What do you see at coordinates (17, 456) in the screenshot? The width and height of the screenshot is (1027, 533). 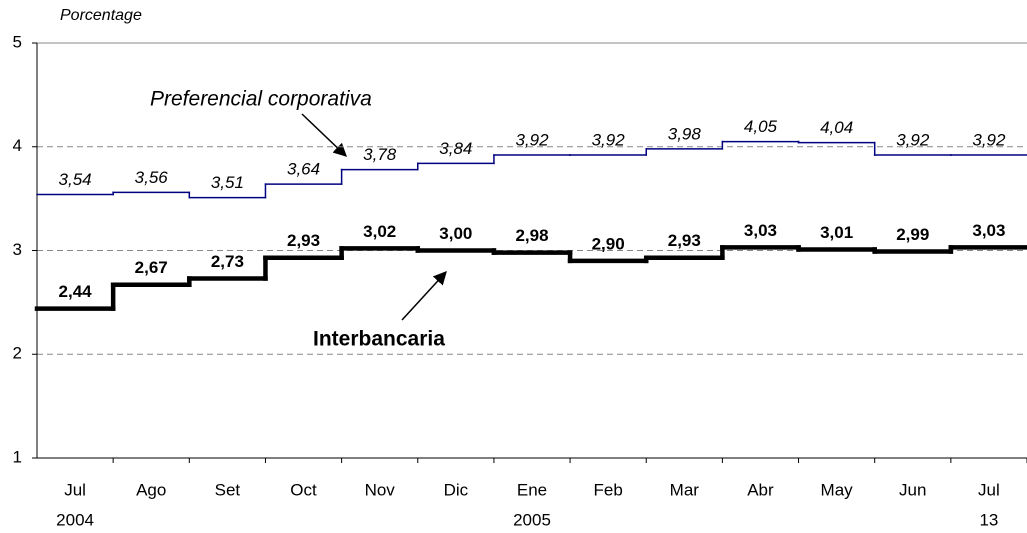 I see `y-tick-label: 1` at bounding box center [17, 456].